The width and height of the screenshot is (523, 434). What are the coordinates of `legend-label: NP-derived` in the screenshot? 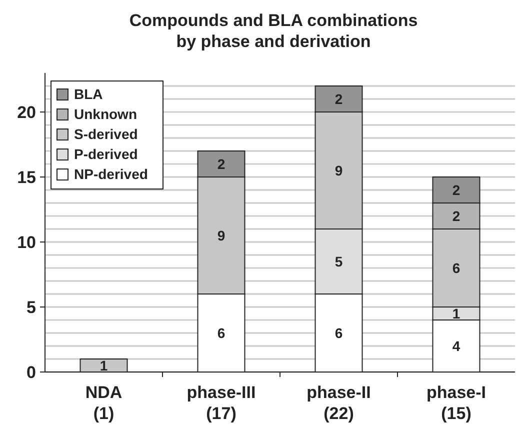 It's located at (111, 174).